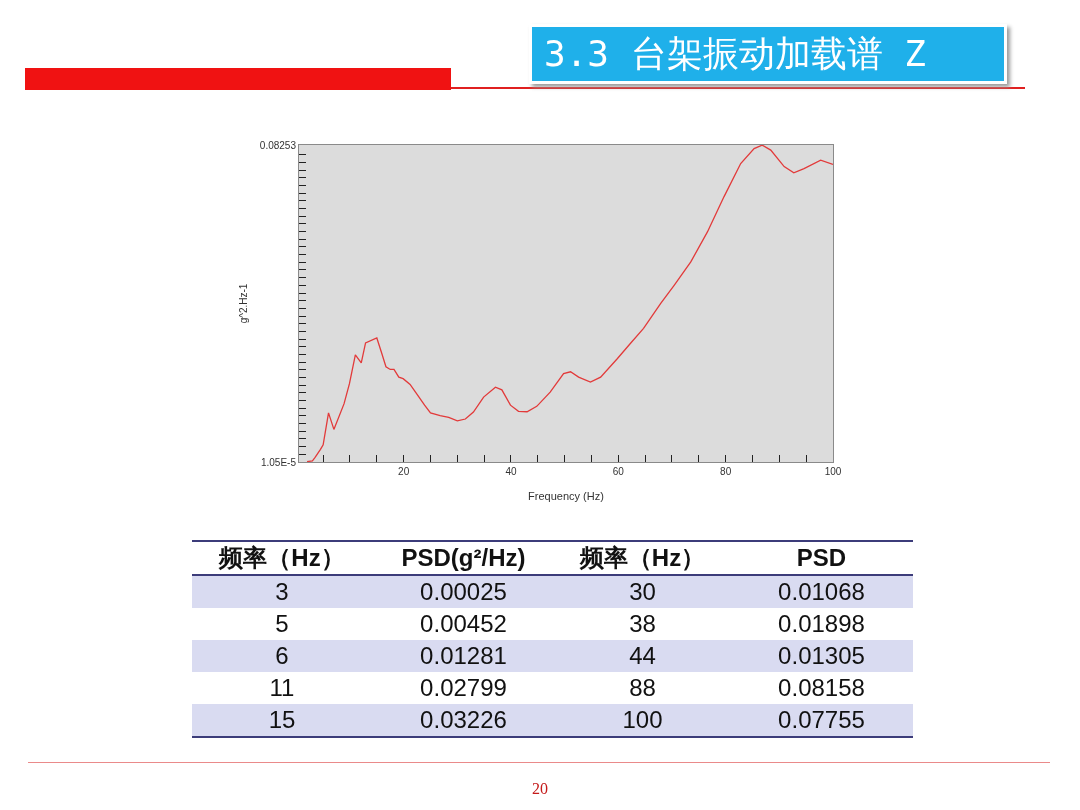 This screenshot has height=810, width=1080. What do you see at coordinates (463, 720) in the screenshot?
I see `data-label: 0.03226` at bounding box center [463, 720].